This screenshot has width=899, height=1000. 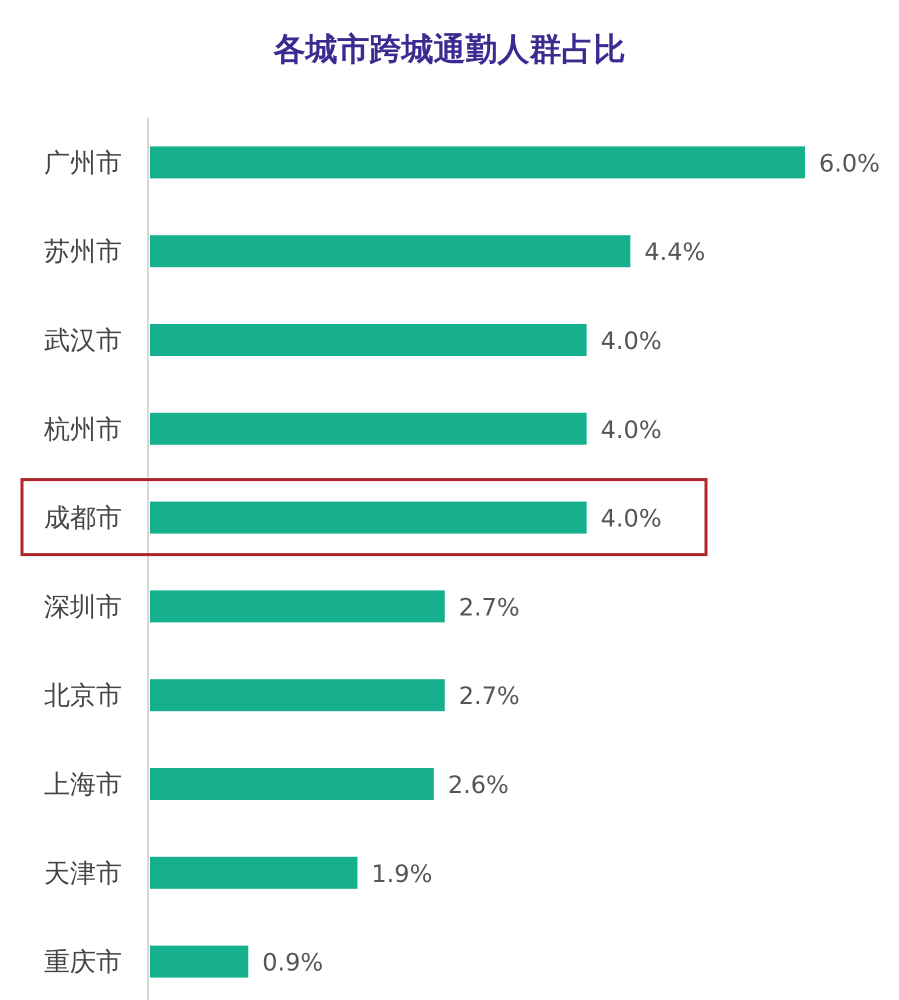 What do you see at coordinates (83, 963) in the screenshot?
I see `y-tick-label: 重庆市` at bounding box center [83, 963].